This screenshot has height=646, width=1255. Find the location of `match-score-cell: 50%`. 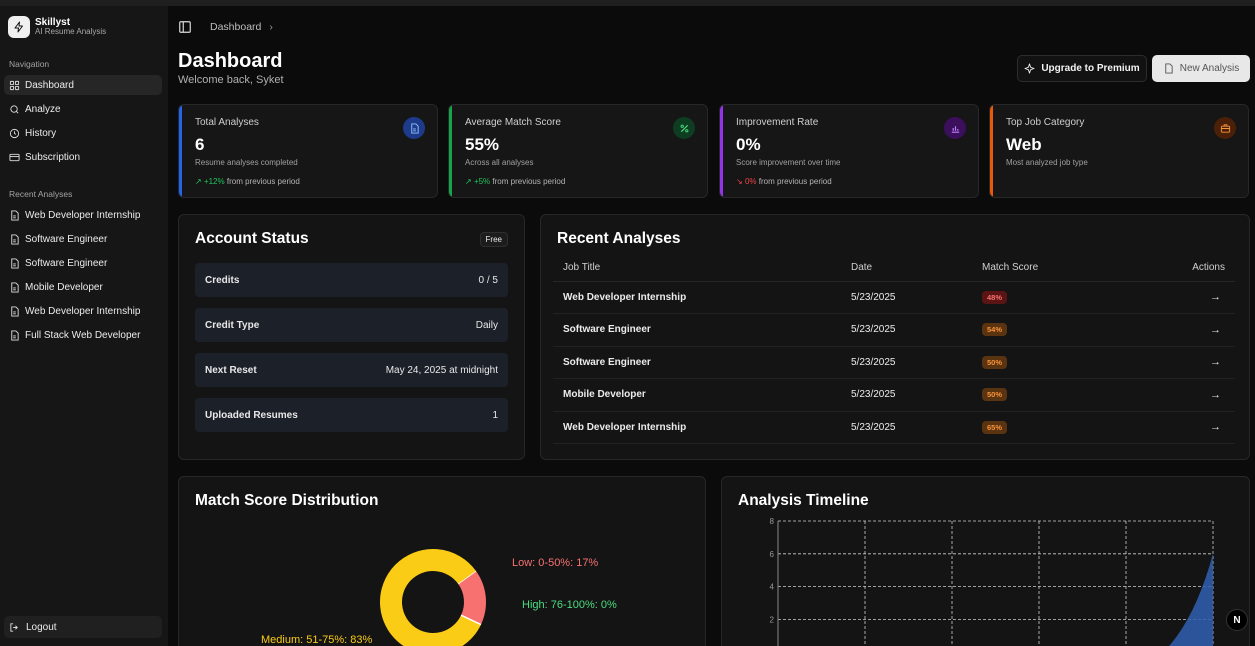

match-score-cell: 50% is located at coordinates (1057, 395).